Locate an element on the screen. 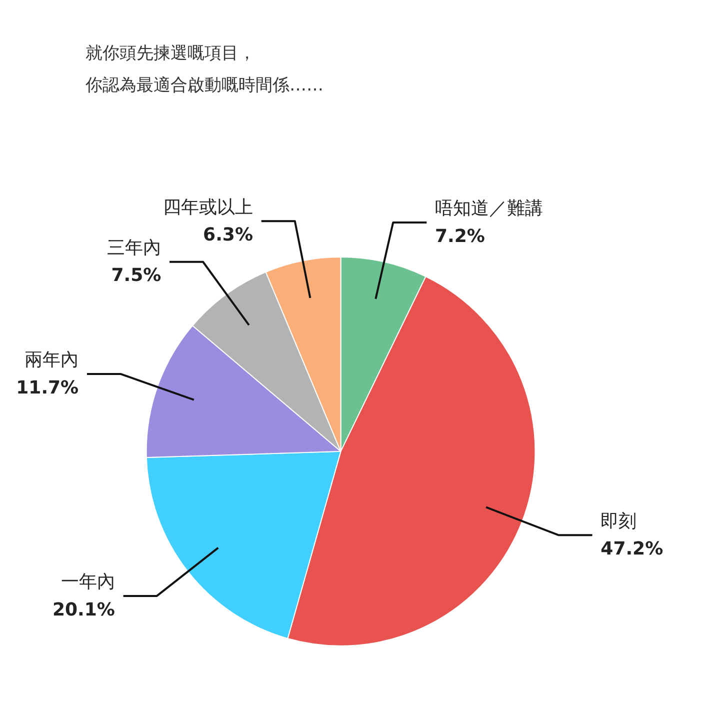  chart-title: 就你頭先揀選嘅項目， is located at coordinates (171, 54).